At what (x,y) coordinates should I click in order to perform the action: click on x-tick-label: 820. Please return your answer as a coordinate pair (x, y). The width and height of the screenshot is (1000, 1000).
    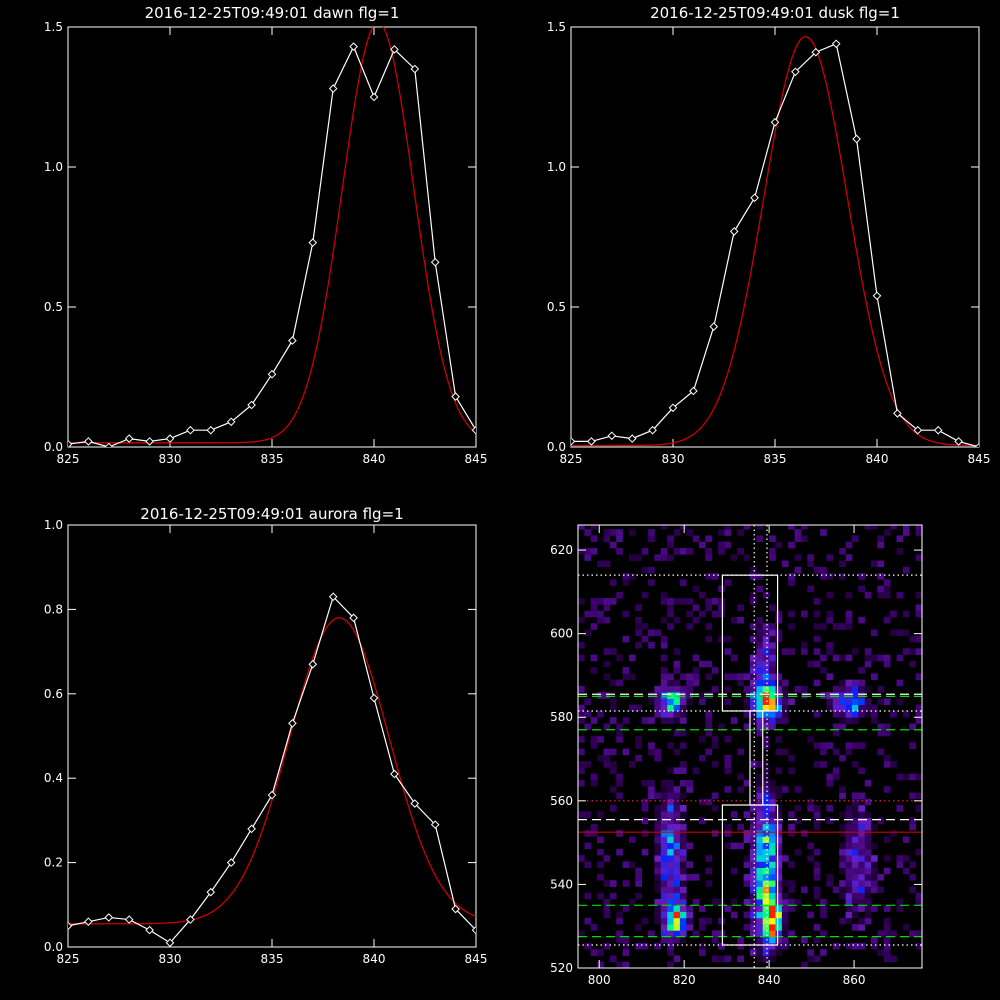
    Looking at the image, I should click on (684, 980).